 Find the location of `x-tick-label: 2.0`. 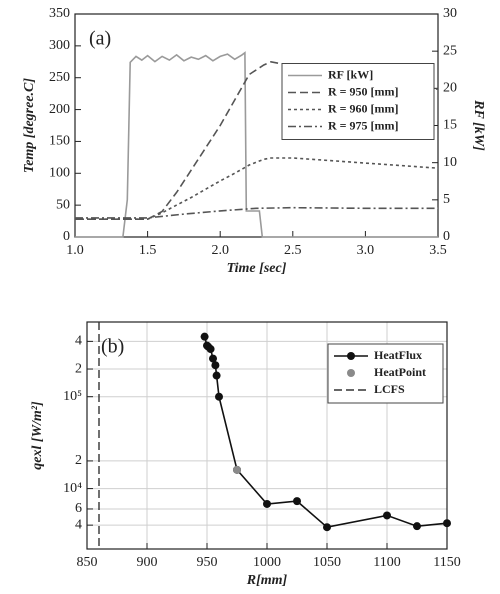

x-tick-label: 2.0 is located at coordinates (220, 250).